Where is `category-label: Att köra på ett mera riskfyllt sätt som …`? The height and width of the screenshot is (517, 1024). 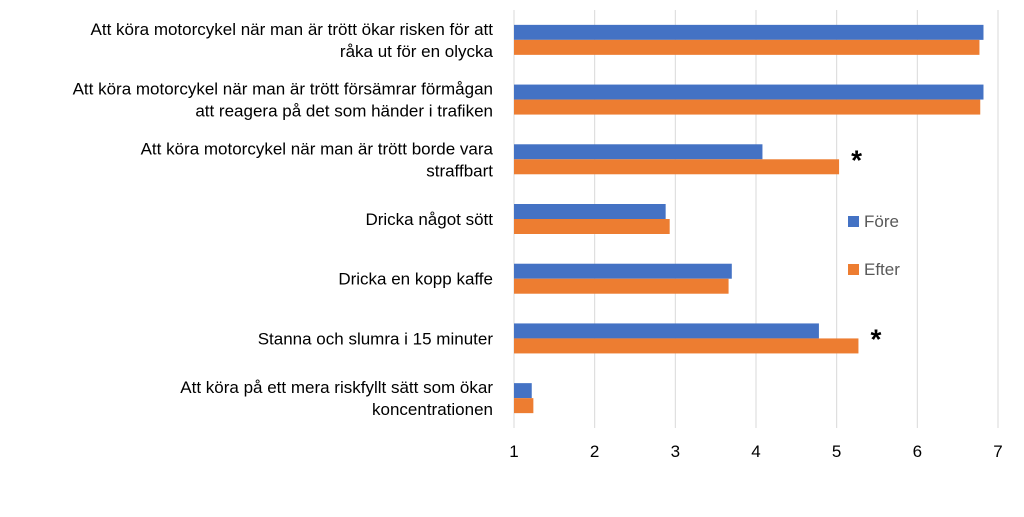 category-label: Att köra på ett mera riskfyllt sätt som … is located at coordinates (336, 387).